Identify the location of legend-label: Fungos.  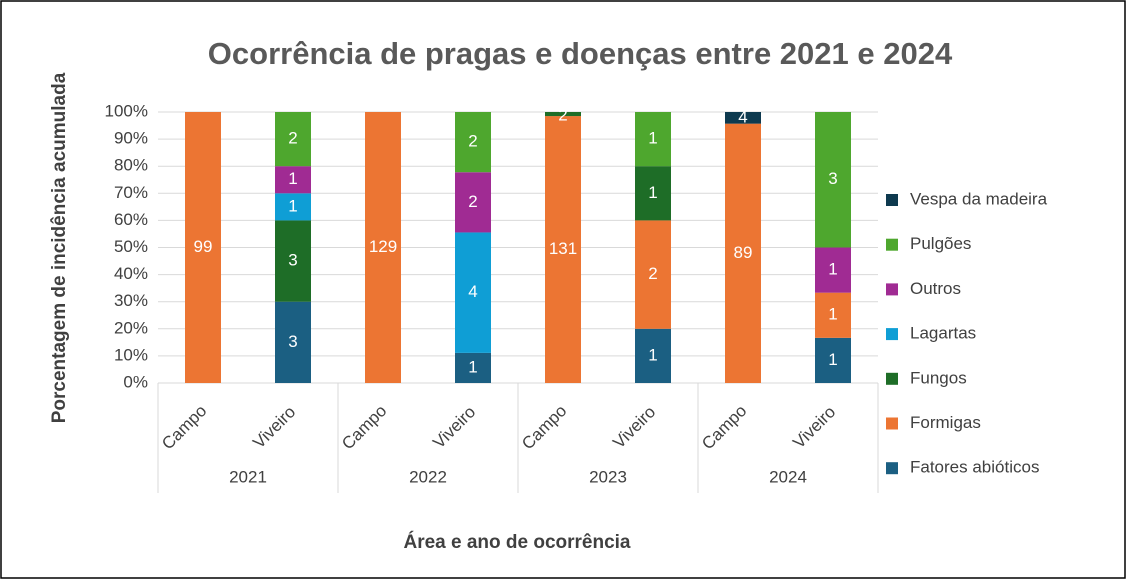
(938, 377).